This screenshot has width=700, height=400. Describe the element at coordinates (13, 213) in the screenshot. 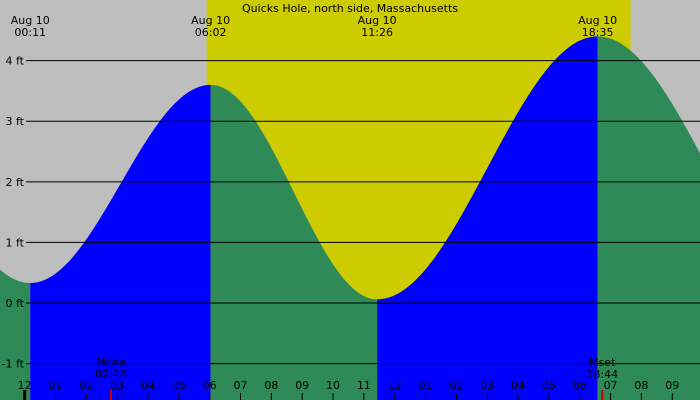

I see `y-axis-labels: 4 ft 3 ft 2 ft 1 ft 0 ft -1 ft` at that location.